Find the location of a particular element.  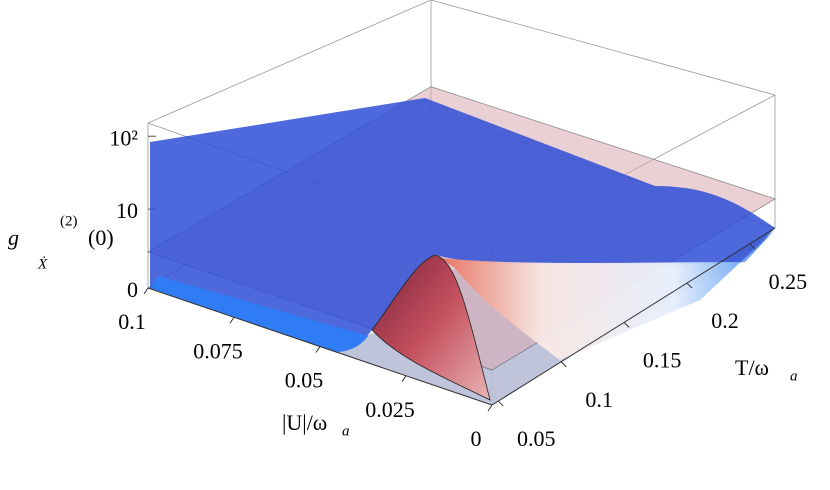

x-label: |U|/ω is located at coordinates (304, 422).